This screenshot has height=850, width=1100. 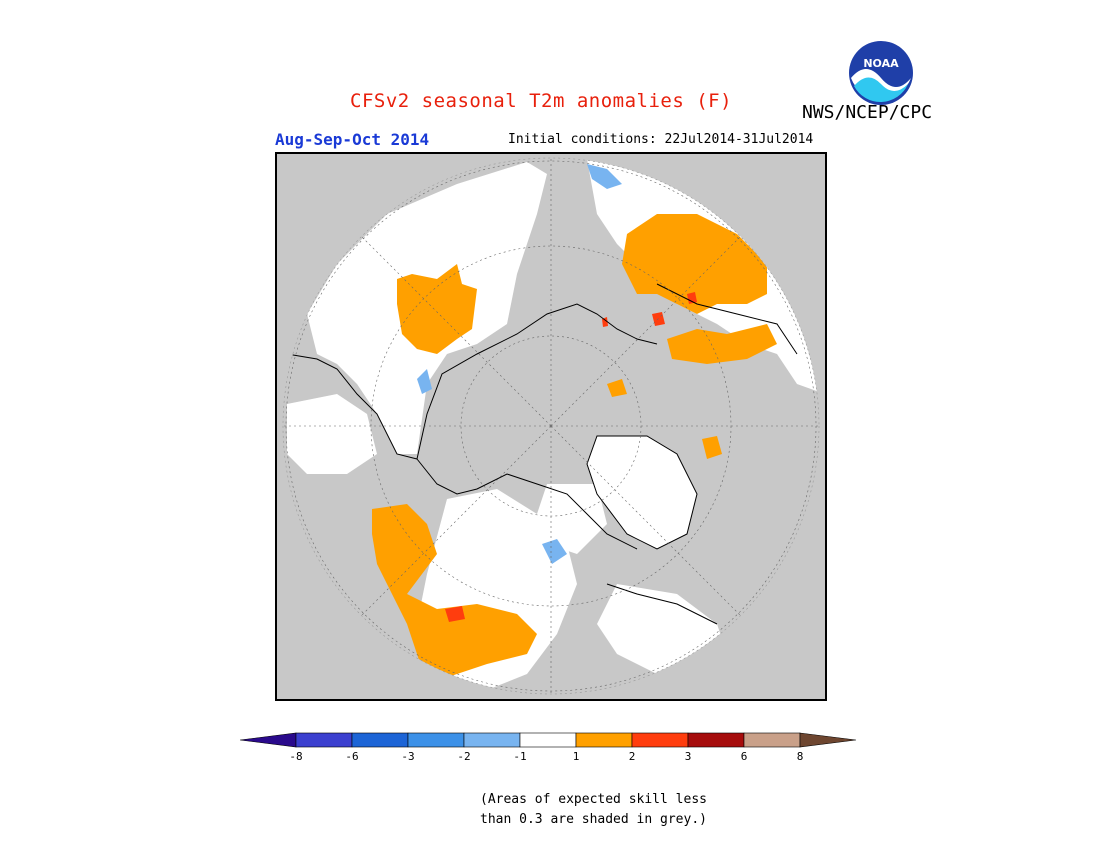 I want to click on legend-tick-label: 6, so click(x=744, y=756).